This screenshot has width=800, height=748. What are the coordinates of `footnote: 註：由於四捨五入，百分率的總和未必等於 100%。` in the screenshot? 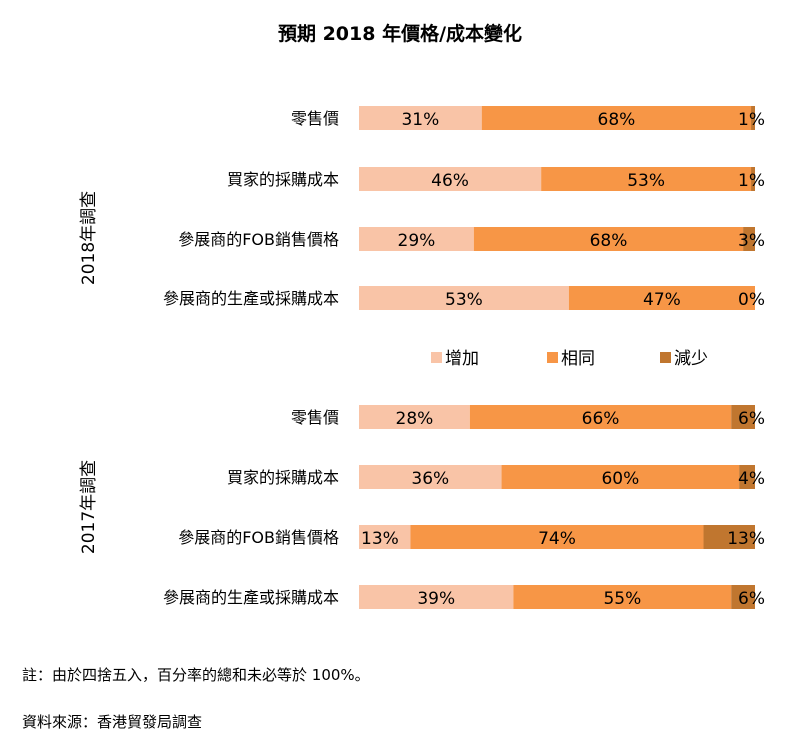 It's located at (196, 675).